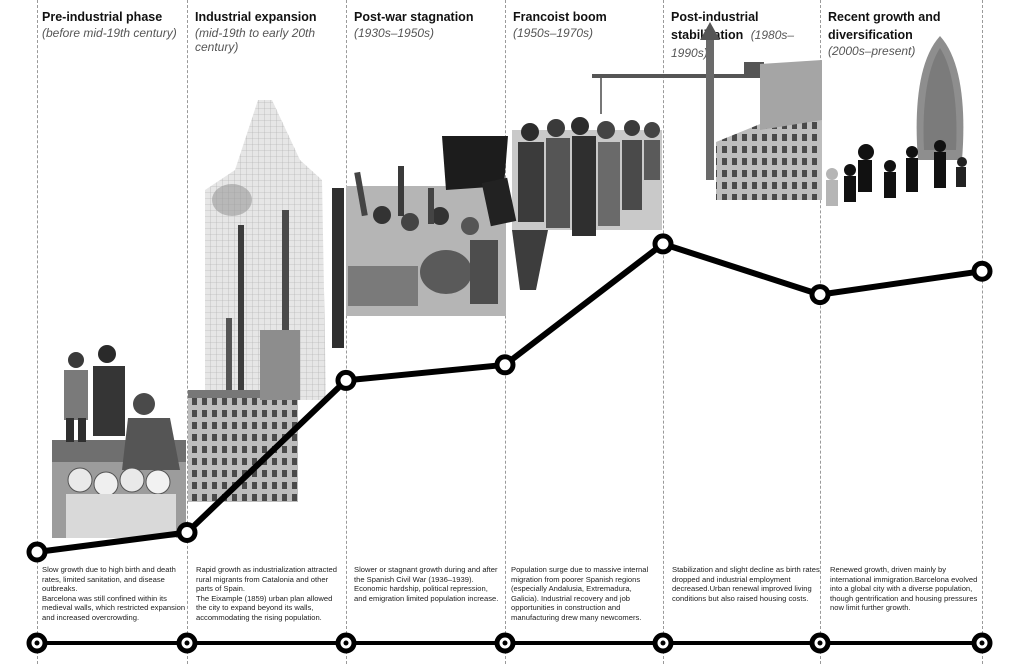  I want to click on phase-title: Post-war stagnation, so click(414, 17).